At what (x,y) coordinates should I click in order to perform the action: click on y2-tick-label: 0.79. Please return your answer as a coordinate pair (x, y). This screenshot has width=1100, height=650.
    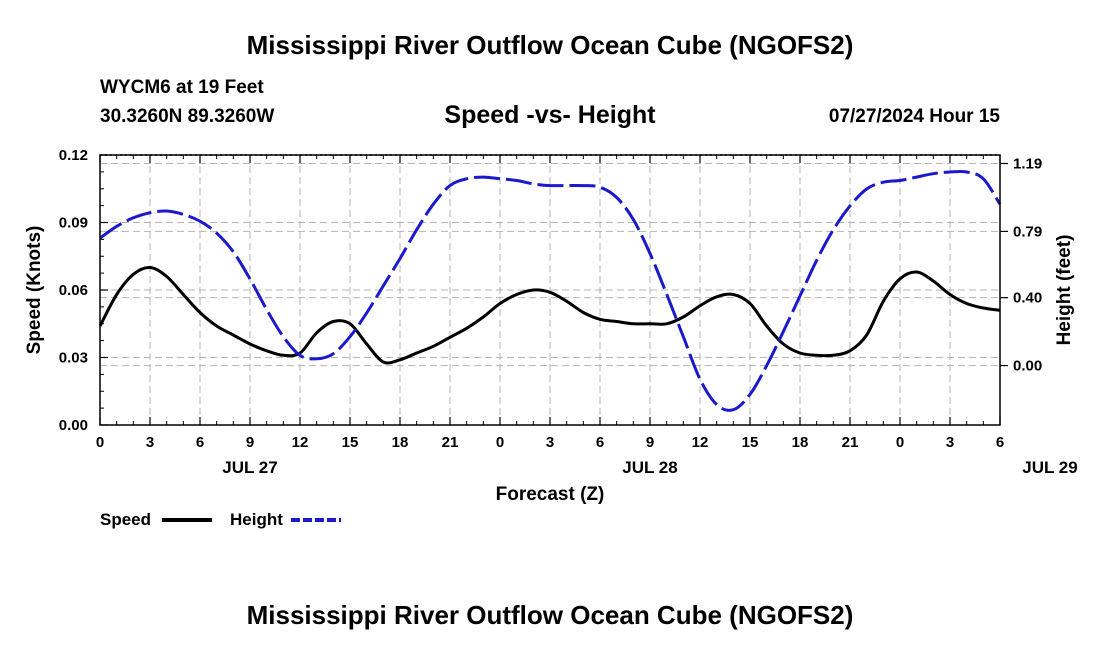
    Looking at the image, I should click on (1027, 231).